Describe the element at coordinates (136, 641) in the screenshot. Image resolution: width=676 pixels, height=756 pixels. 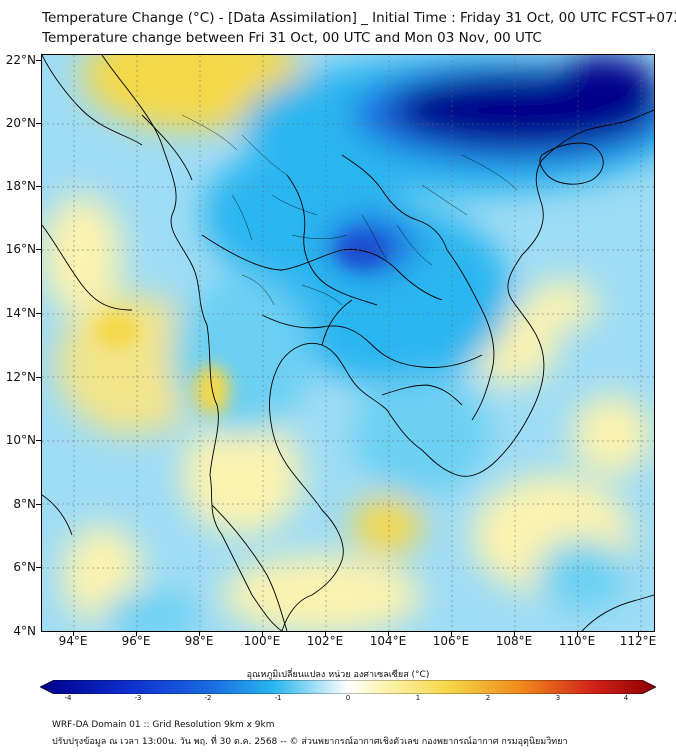
I see `lon-label-96E: 96°E` at that location.